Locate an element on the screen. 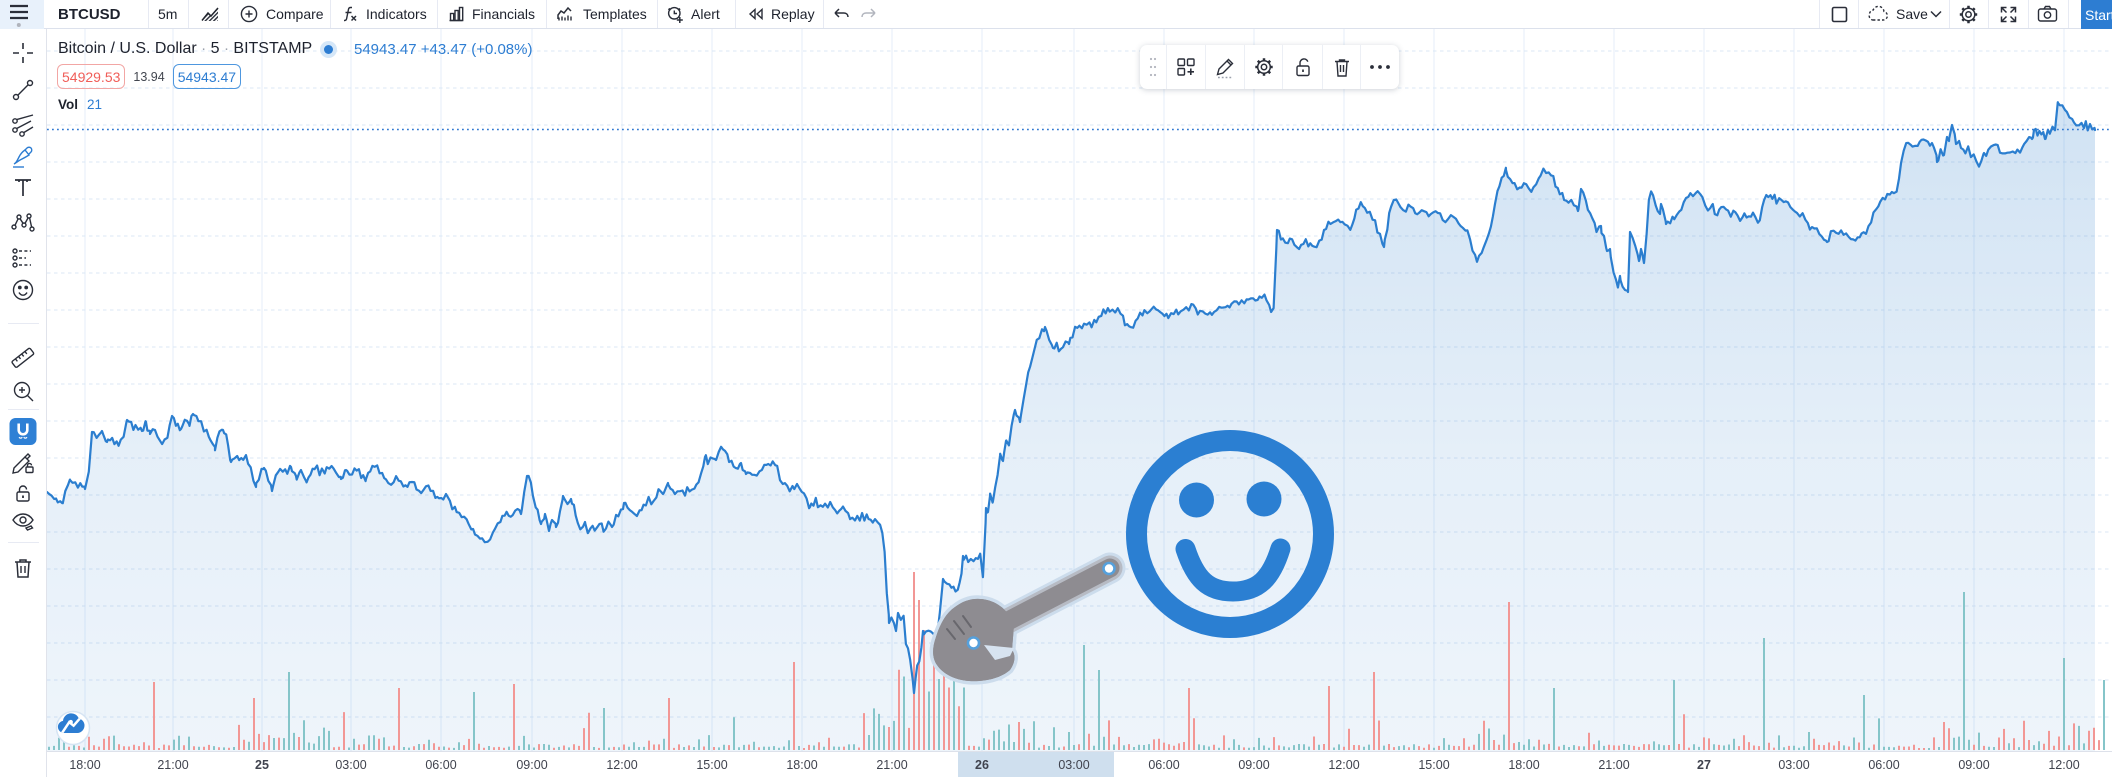  svg-text: 27 is located at coordinates (1704, 765).